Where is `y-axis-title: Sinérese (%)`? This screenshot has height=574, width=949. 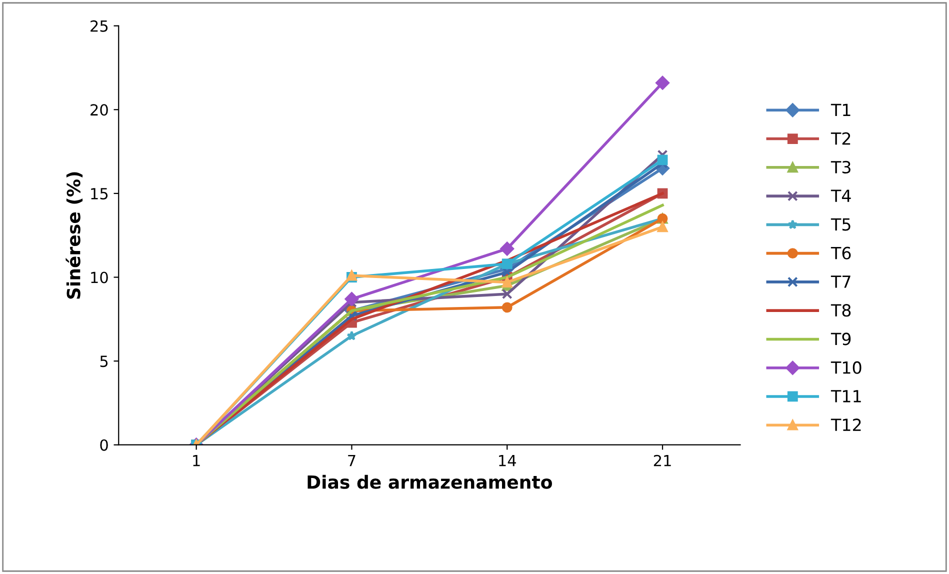 y-axis-title: Sinérese (%) is located at coordinates (74, 235).